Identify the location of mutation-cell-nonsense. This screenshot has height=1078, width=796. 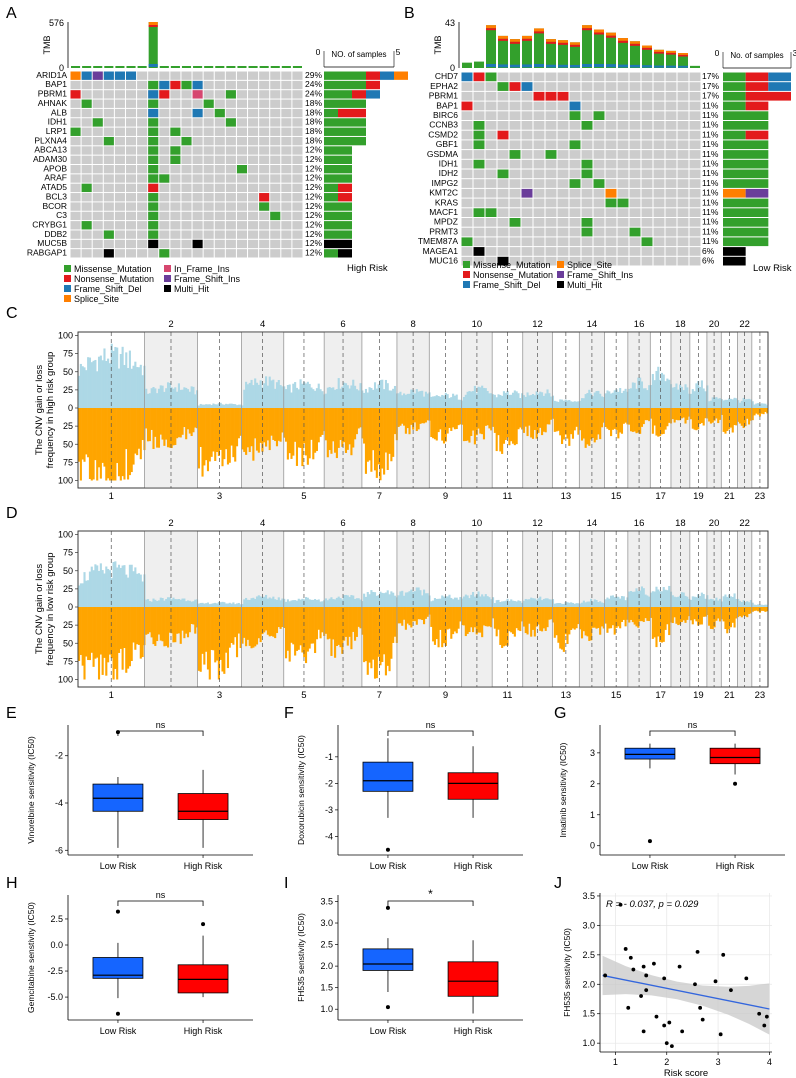
(503, 135).